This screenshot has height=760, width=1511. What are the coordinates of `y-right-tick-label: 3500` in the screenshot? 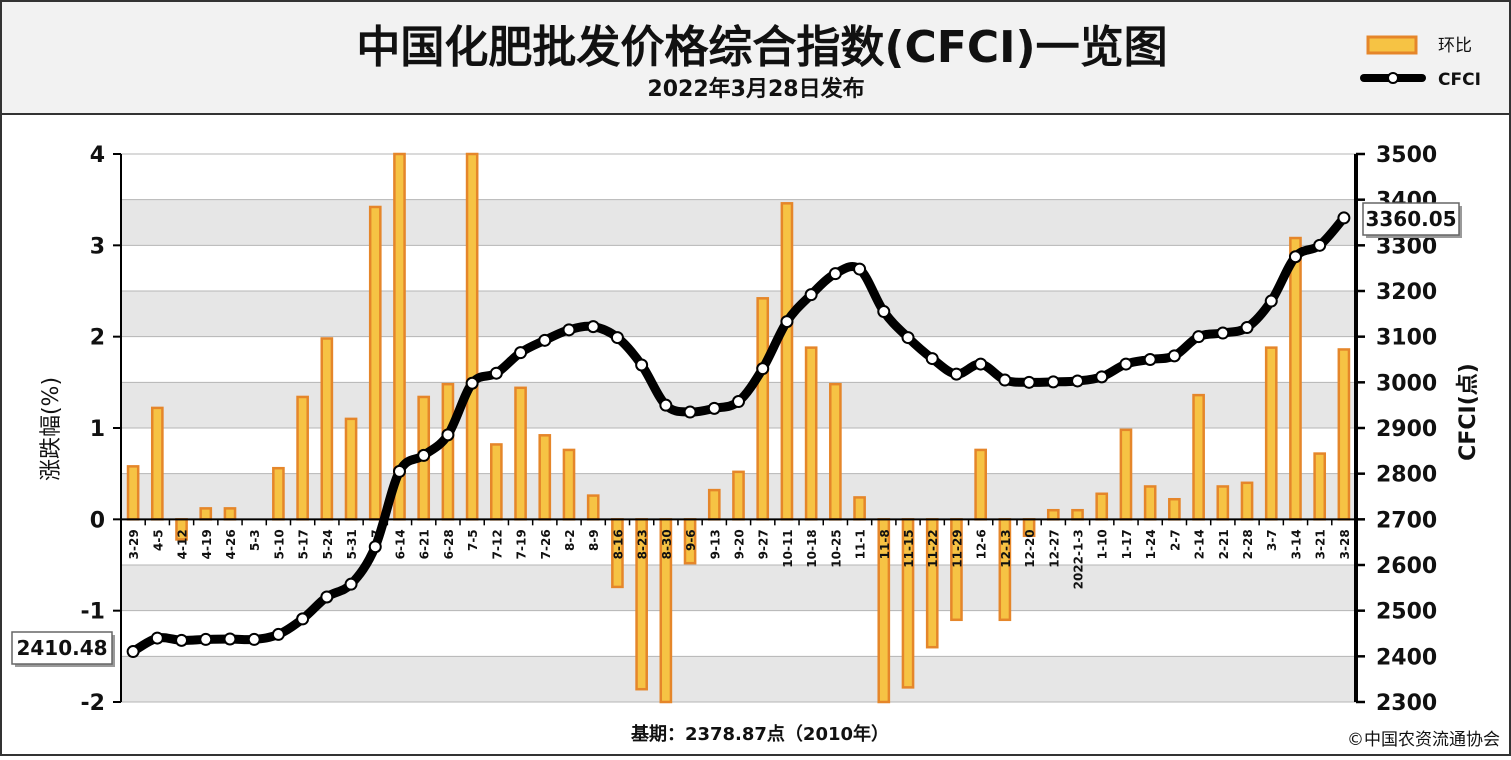 It's located at (1406, 155).